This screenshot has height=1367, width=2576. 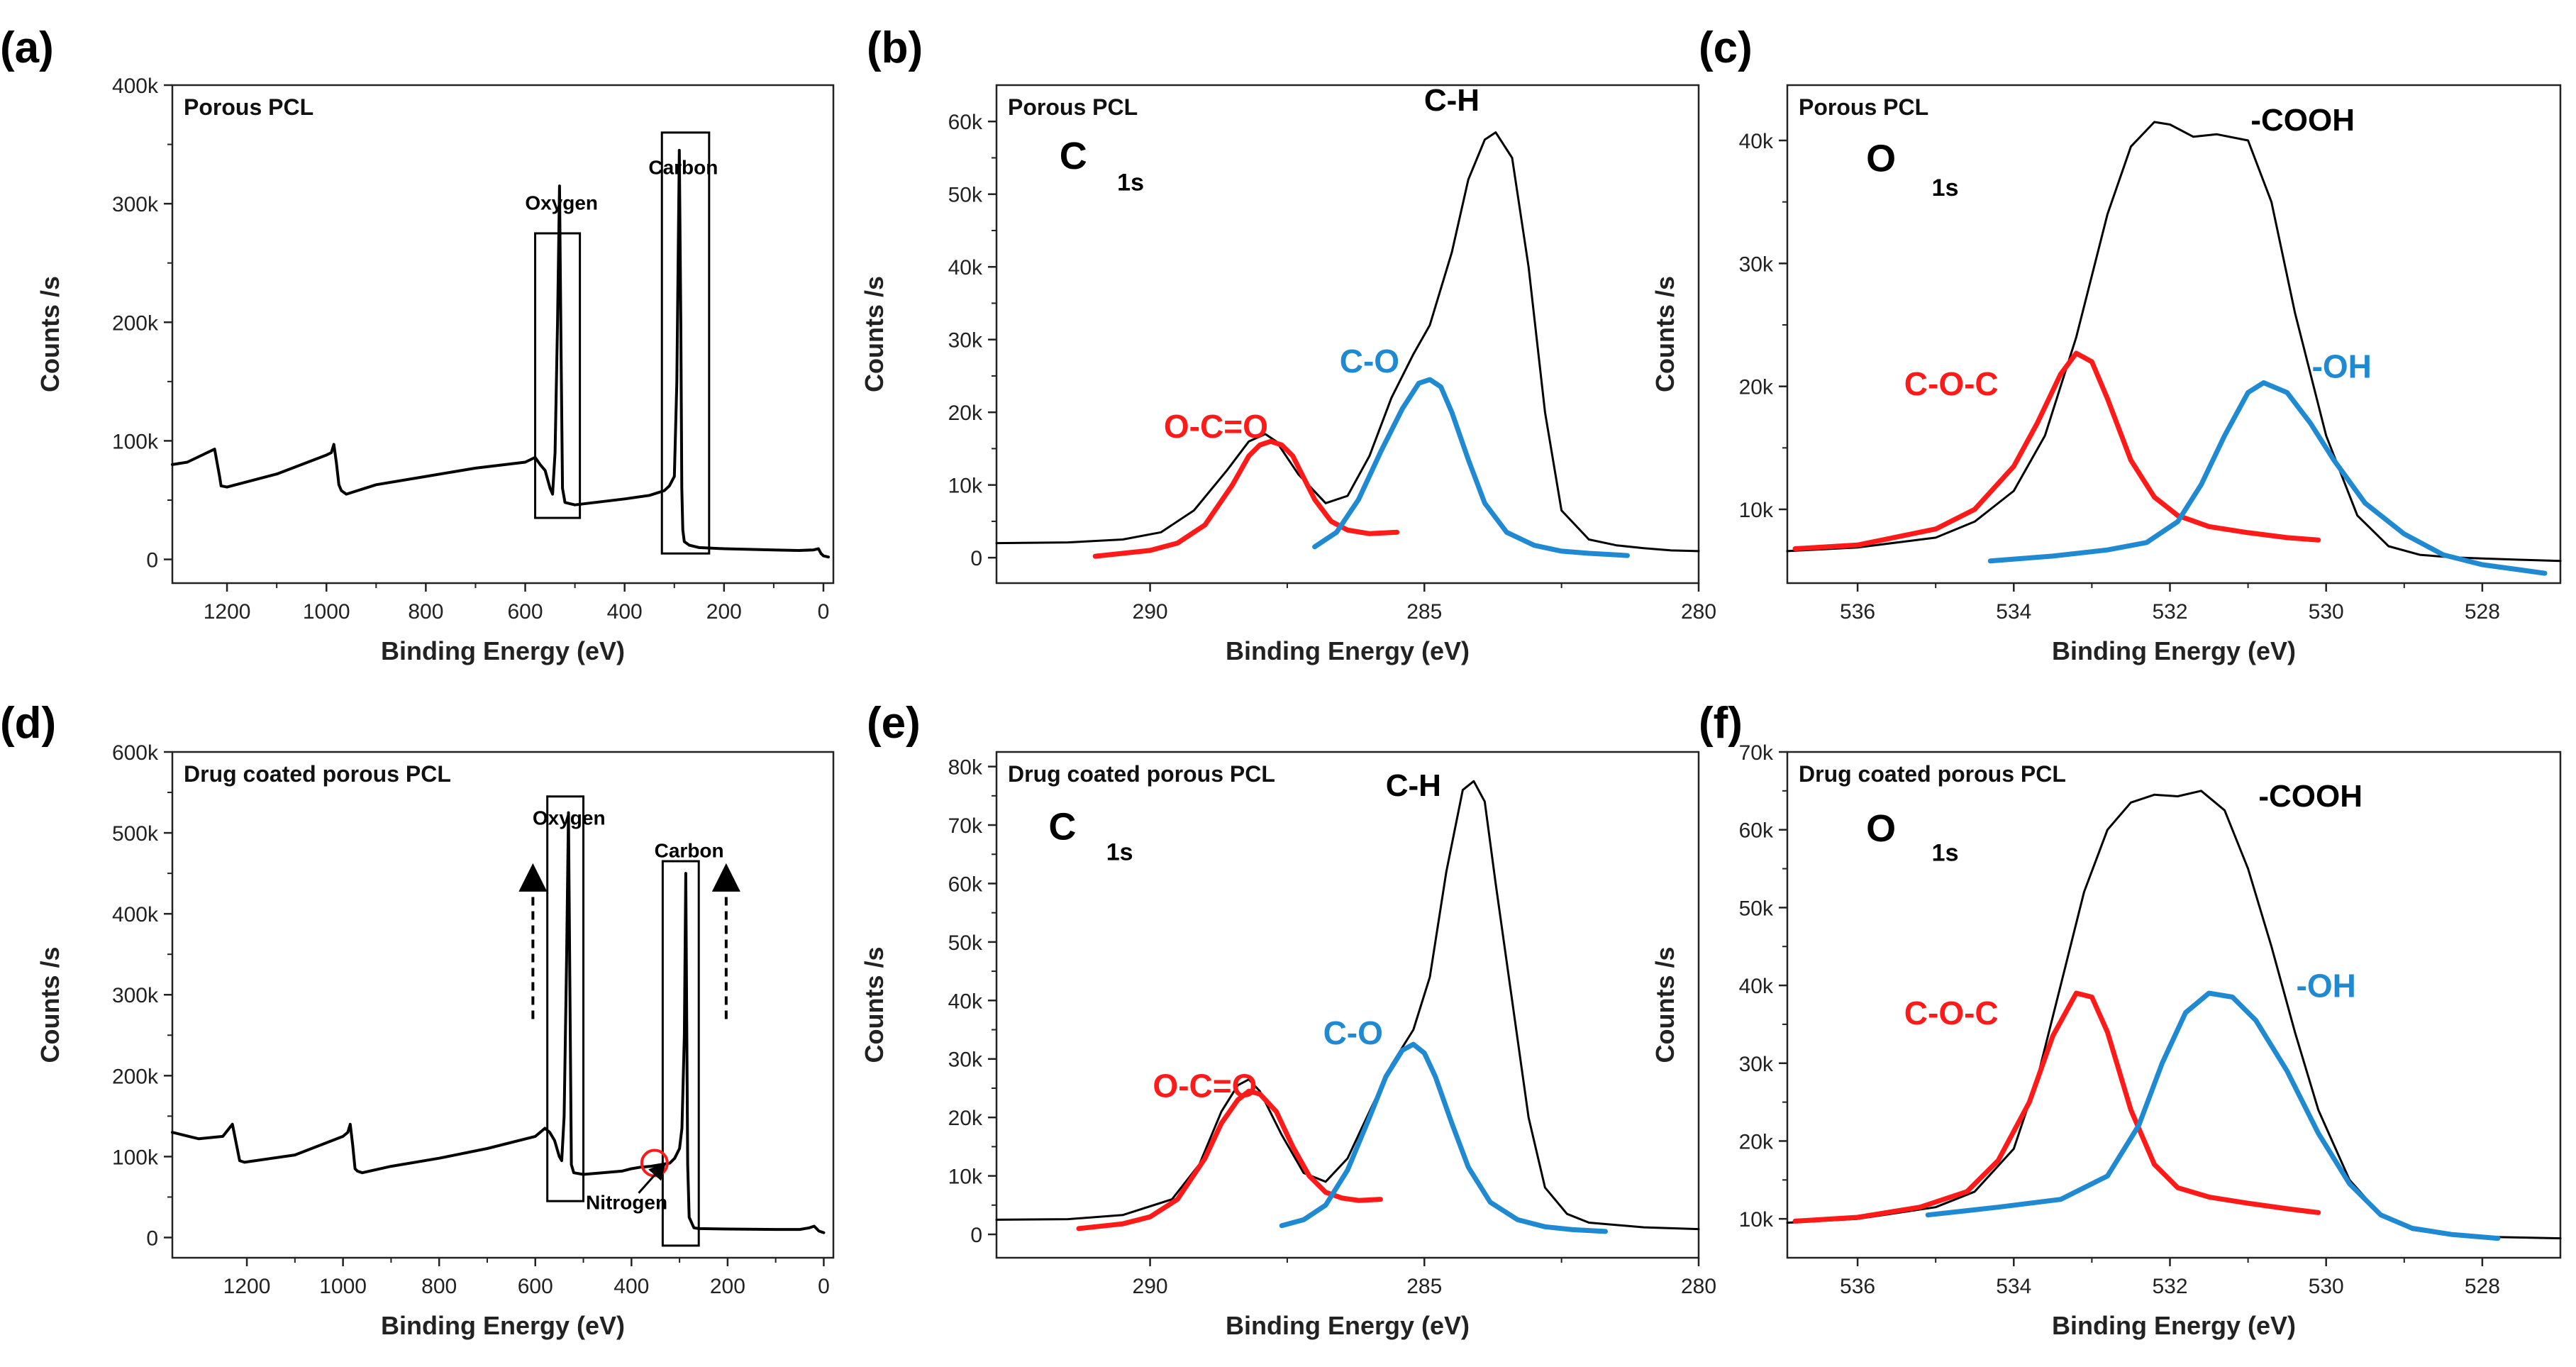 I want to click on x-tick-label-d-3: 600, so click(x=535, y=1287).